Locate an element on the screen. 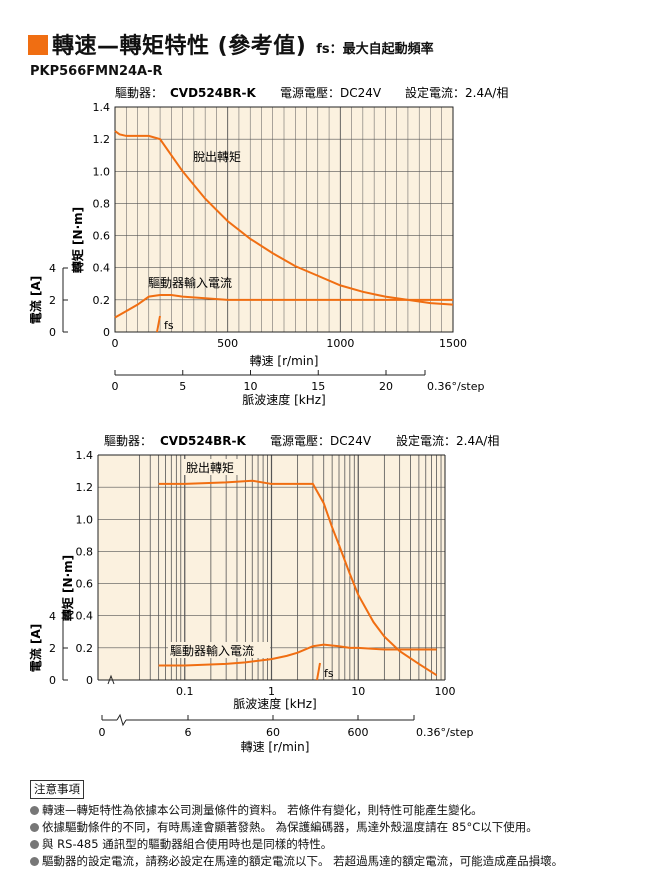  page-title: 轉速—轉矩特性 (參考值) is located at coordinates (179, 46).